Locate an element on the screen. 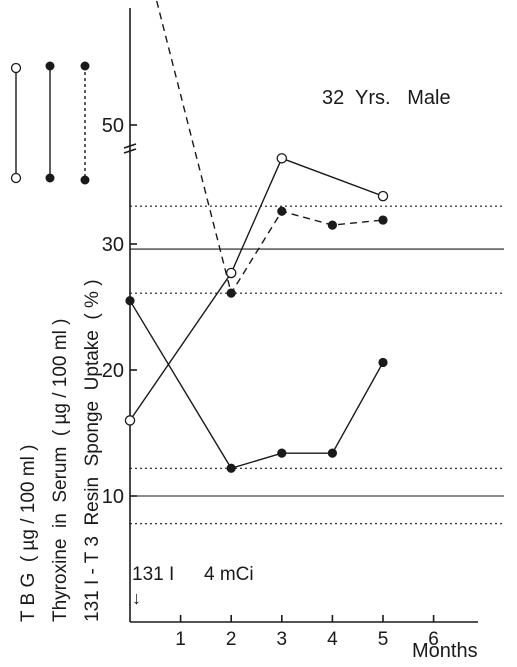 The height and width of the screenshot is (667, 517). y-tick-label-2: 30 is located at coordinates (113, 245).